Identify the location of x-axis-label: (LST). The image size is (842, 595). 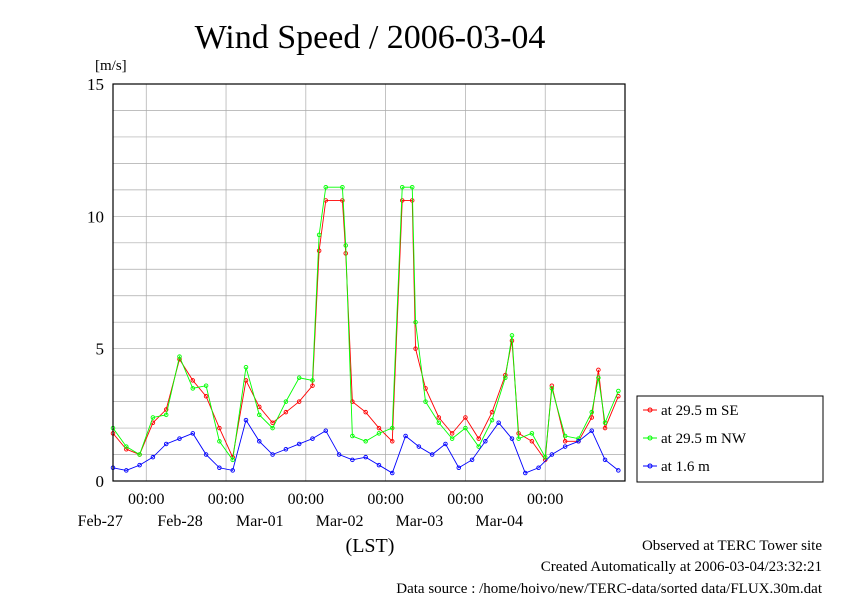
(370, 546).